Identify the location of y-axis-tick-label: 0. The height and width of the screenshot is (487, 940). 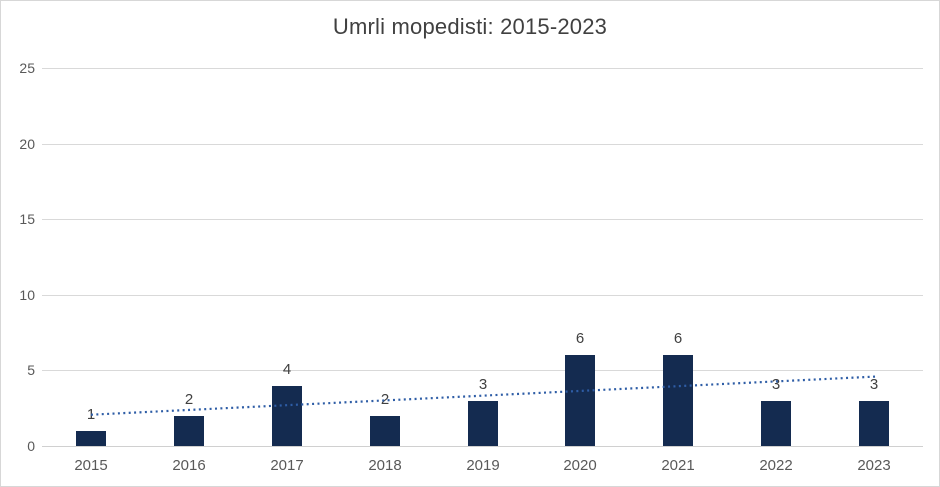
(31, 446).